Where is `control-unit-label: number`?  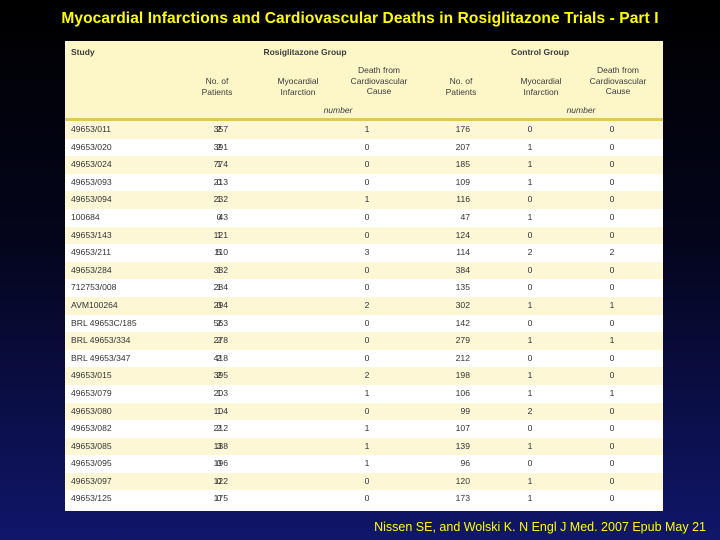 control-unit-label: number is located at coordinates (581, 110).